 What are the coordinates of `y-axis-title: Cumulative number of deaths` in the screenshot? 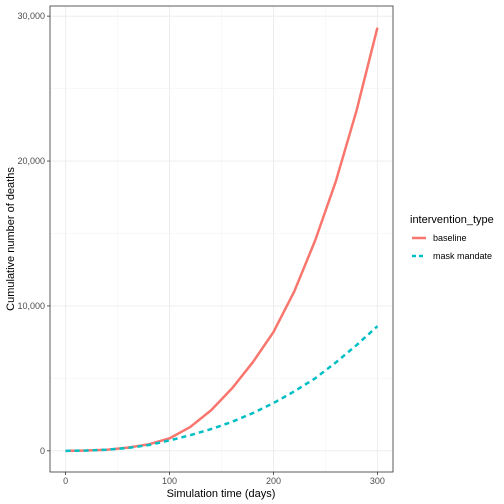 It's located at (11, 239).